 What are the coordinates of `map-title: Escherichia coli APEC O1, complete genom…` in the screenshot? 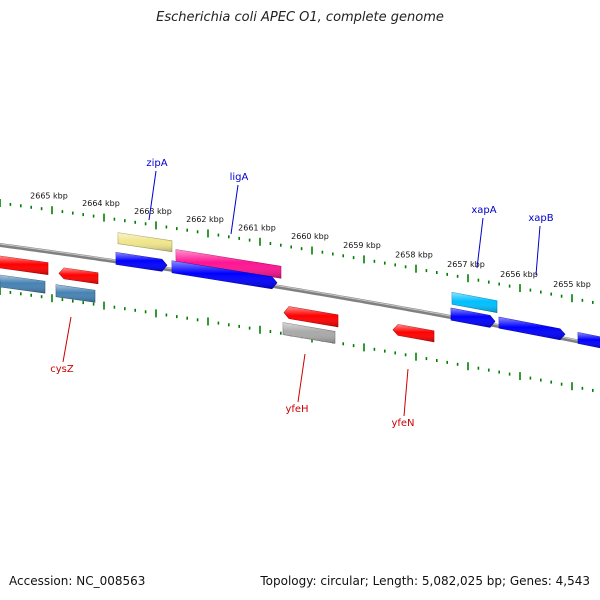 It's located at (300, 17).